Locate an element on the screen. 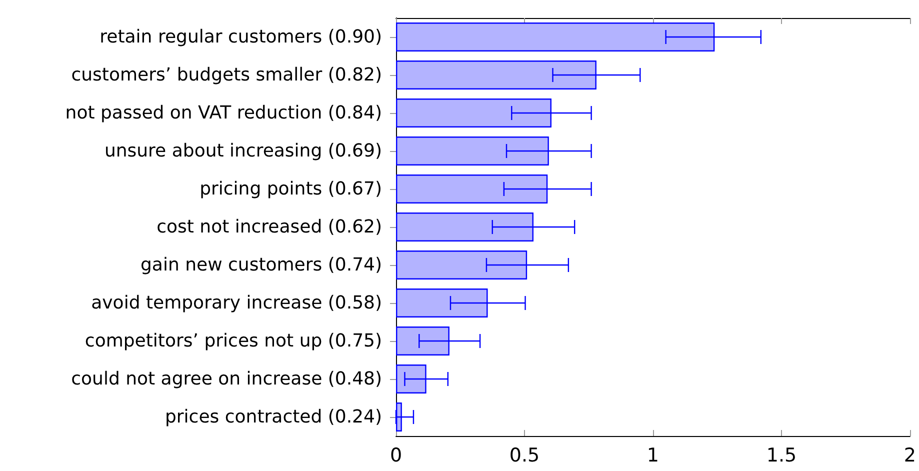 The height and width of the screenshot is (471, 919). y-tick-label: not passed on VAT reduction (0.84) is located at coordinates (223, 113).